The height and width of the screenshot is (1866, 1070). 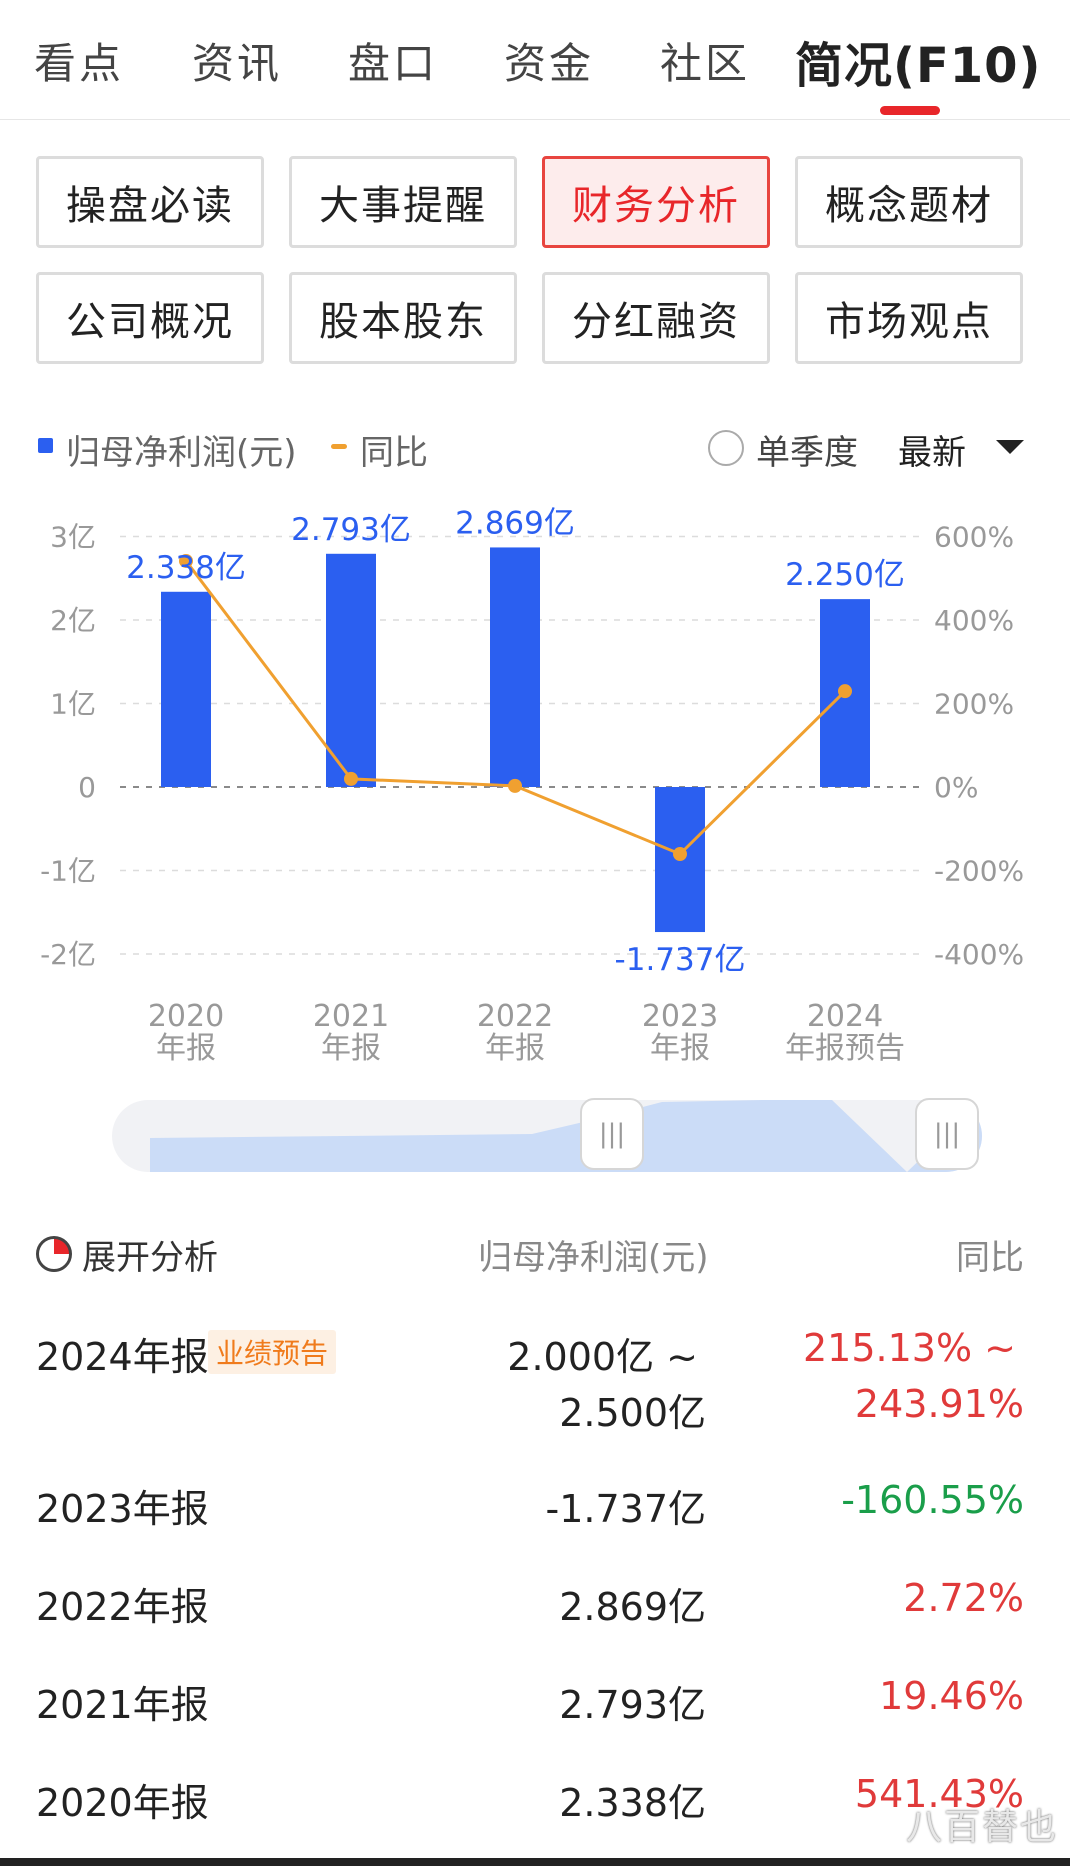 I want to click on range-slider-track, so click(x=547, y=1136).